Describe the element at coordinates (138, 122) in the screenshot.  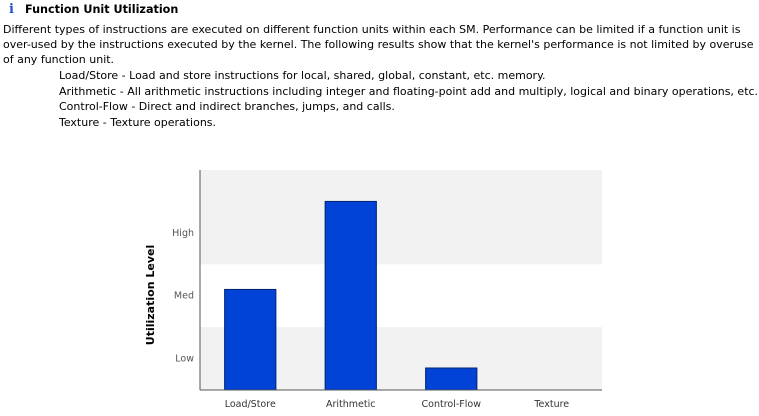
I see `unit-description-texture: Texture - Texture operations.` at that location.